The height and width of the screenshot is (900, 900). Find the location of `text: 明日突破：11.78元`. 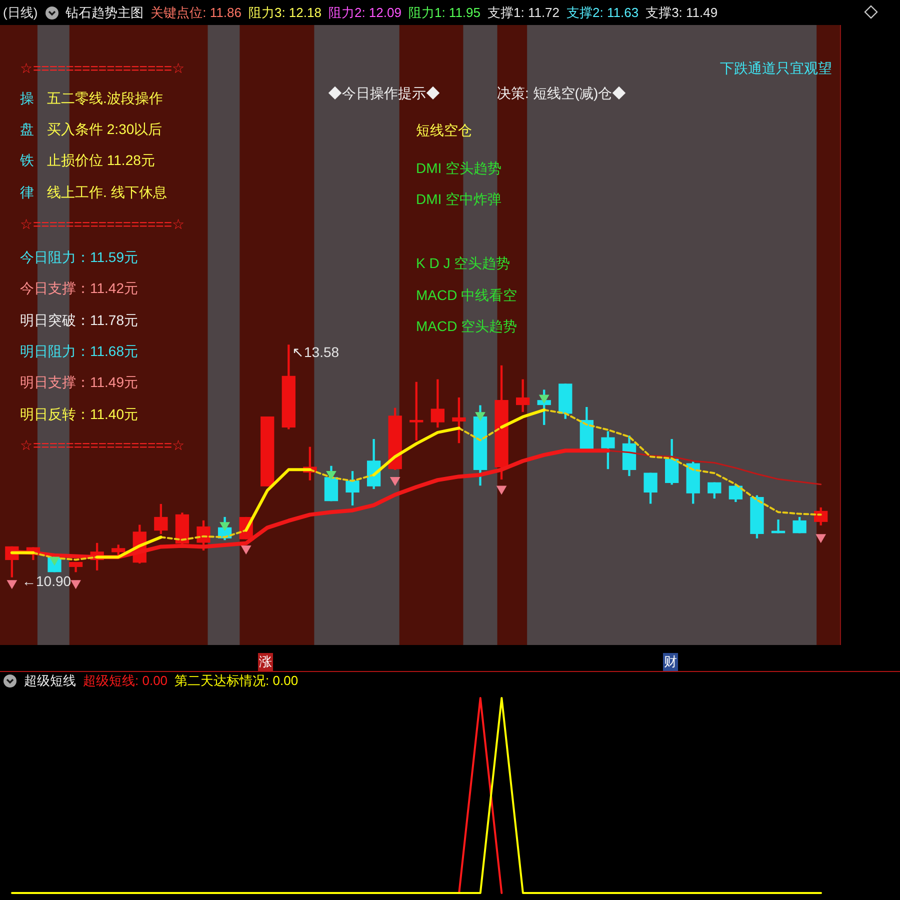

text: 明日突破：11.78元 is located at coordinates (79, 320).